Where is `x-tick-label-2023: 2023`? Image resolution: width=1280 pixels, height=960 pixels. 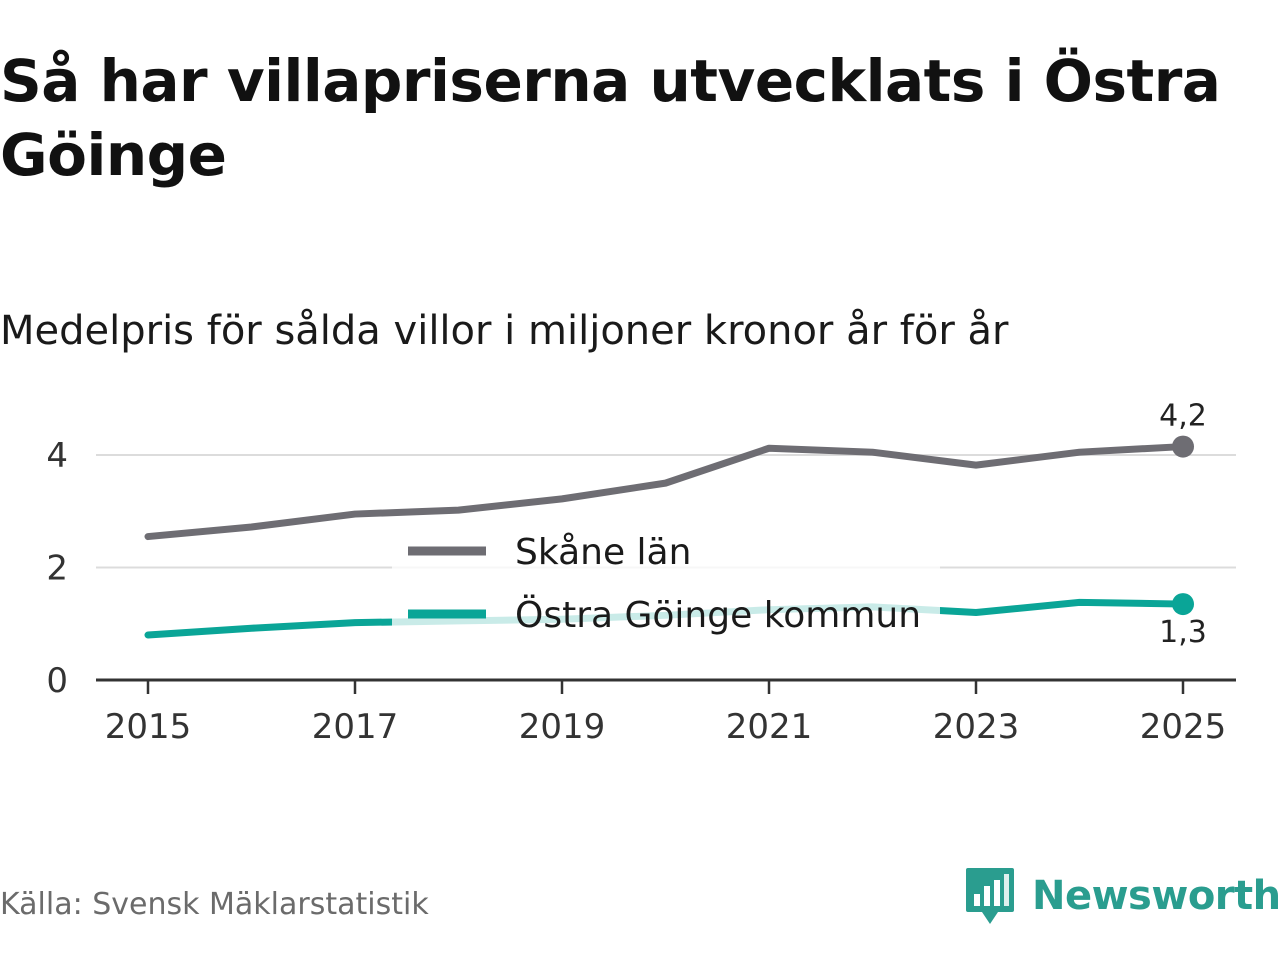
x-tick-label-2023: 2023 is located at coordinates (976, 727).